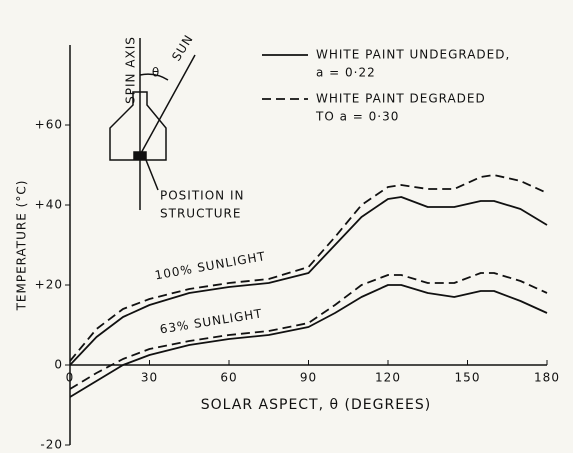  I want to click on x-axis-label: SOLAR ASPECT, θ (DEGREES), so click(316, 405).